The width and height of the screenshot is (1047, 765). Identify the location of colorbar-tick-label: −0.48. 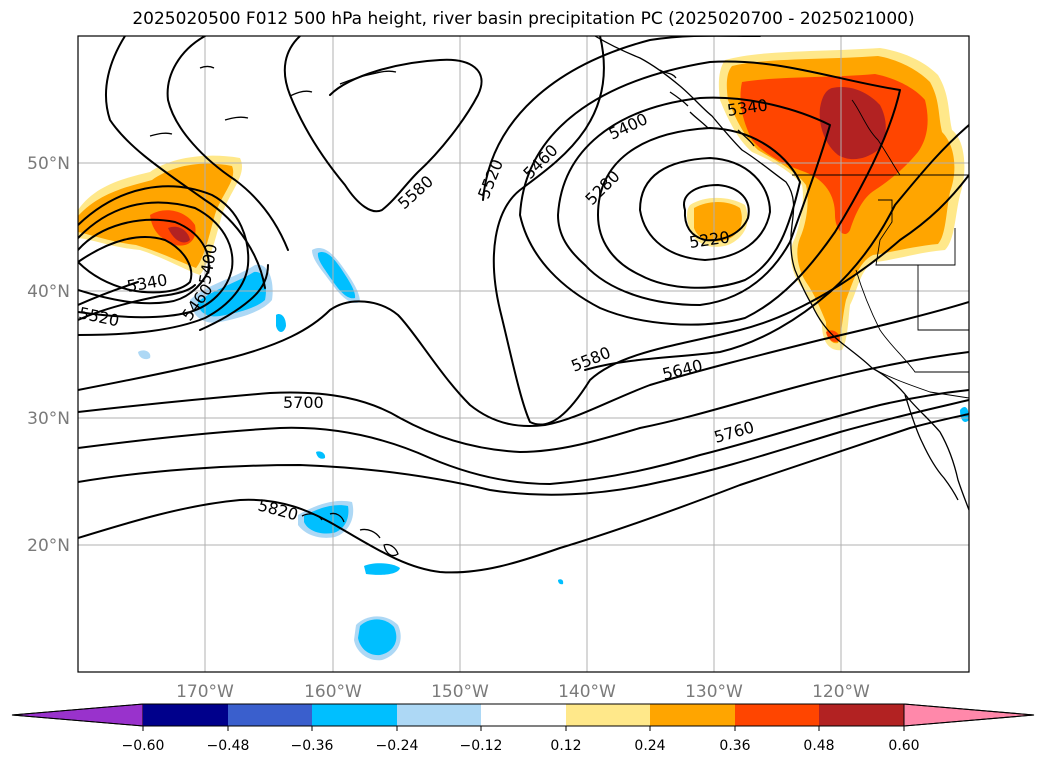
(228, 746).